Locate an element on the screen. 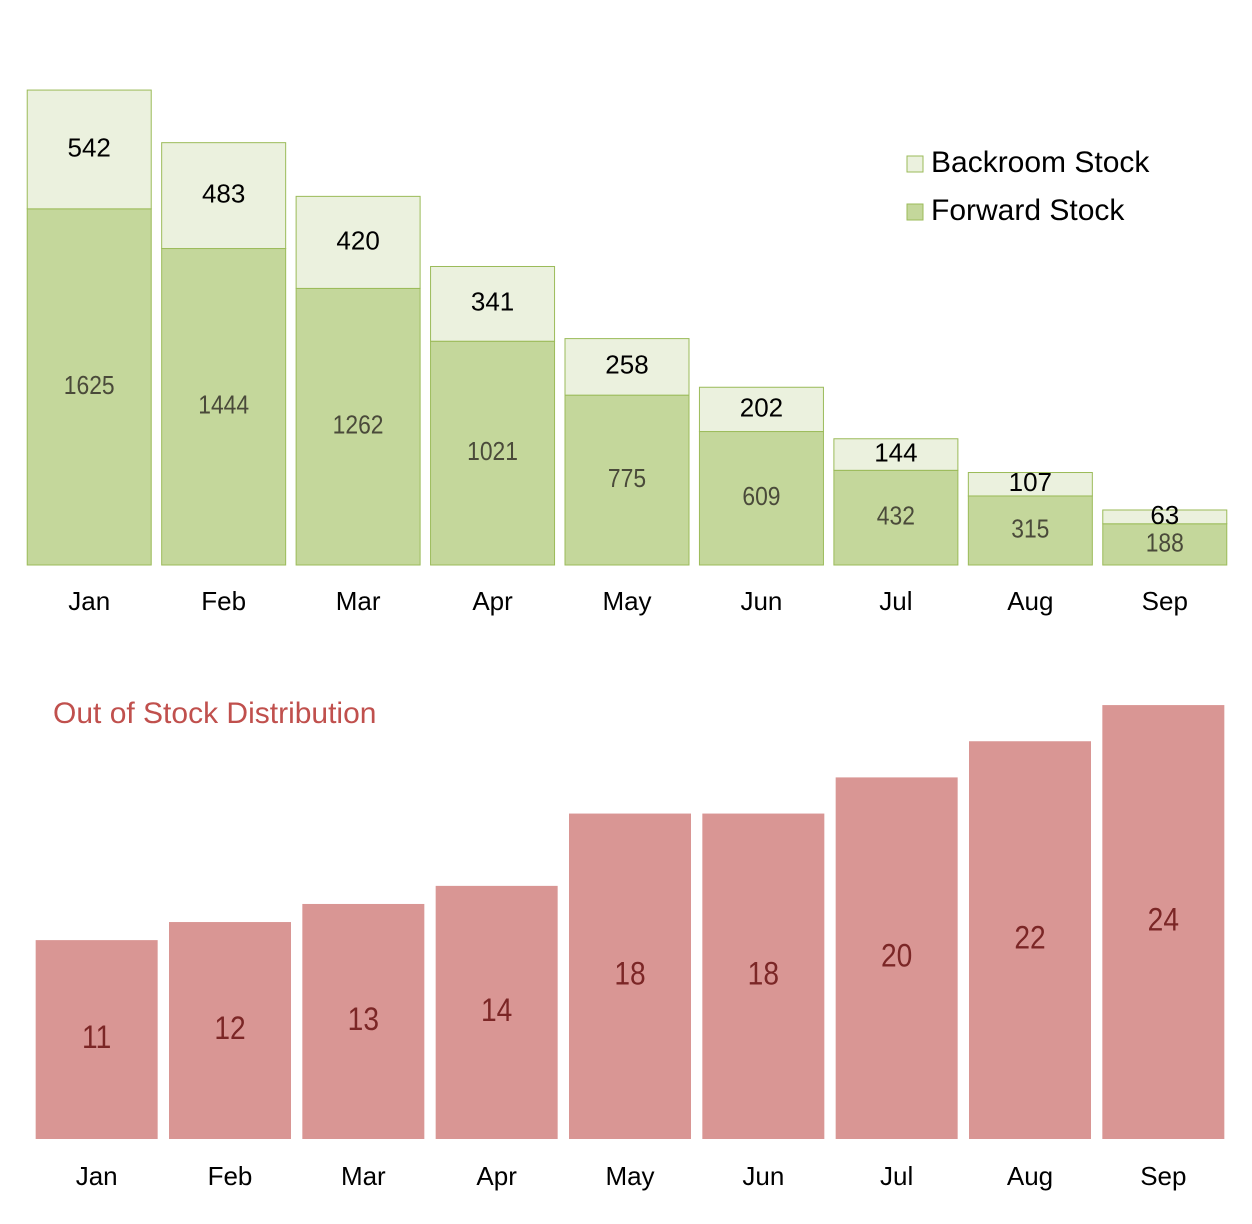 The width and height of the screenshot is (1252, 1224). legend-label: Backroom Stock is located at coordinates (1040, 162).